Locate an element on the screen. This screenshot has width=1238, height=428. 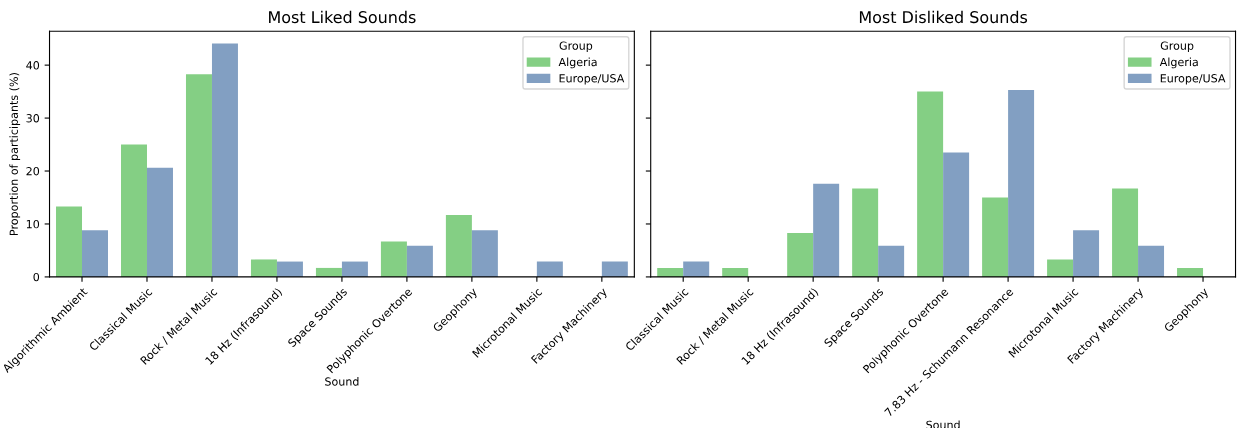
chart-title: Most Disliked Sounds is located at coordinates (943, 17).